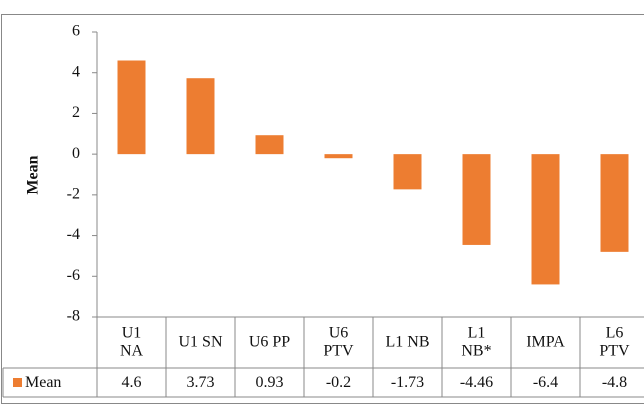 Image resolution: width=644 pixels, height=405 pixels. Describe the element at coordinates (338, 341) in the screenshot. I see `x-tick-label: U6 PTV` at that location.